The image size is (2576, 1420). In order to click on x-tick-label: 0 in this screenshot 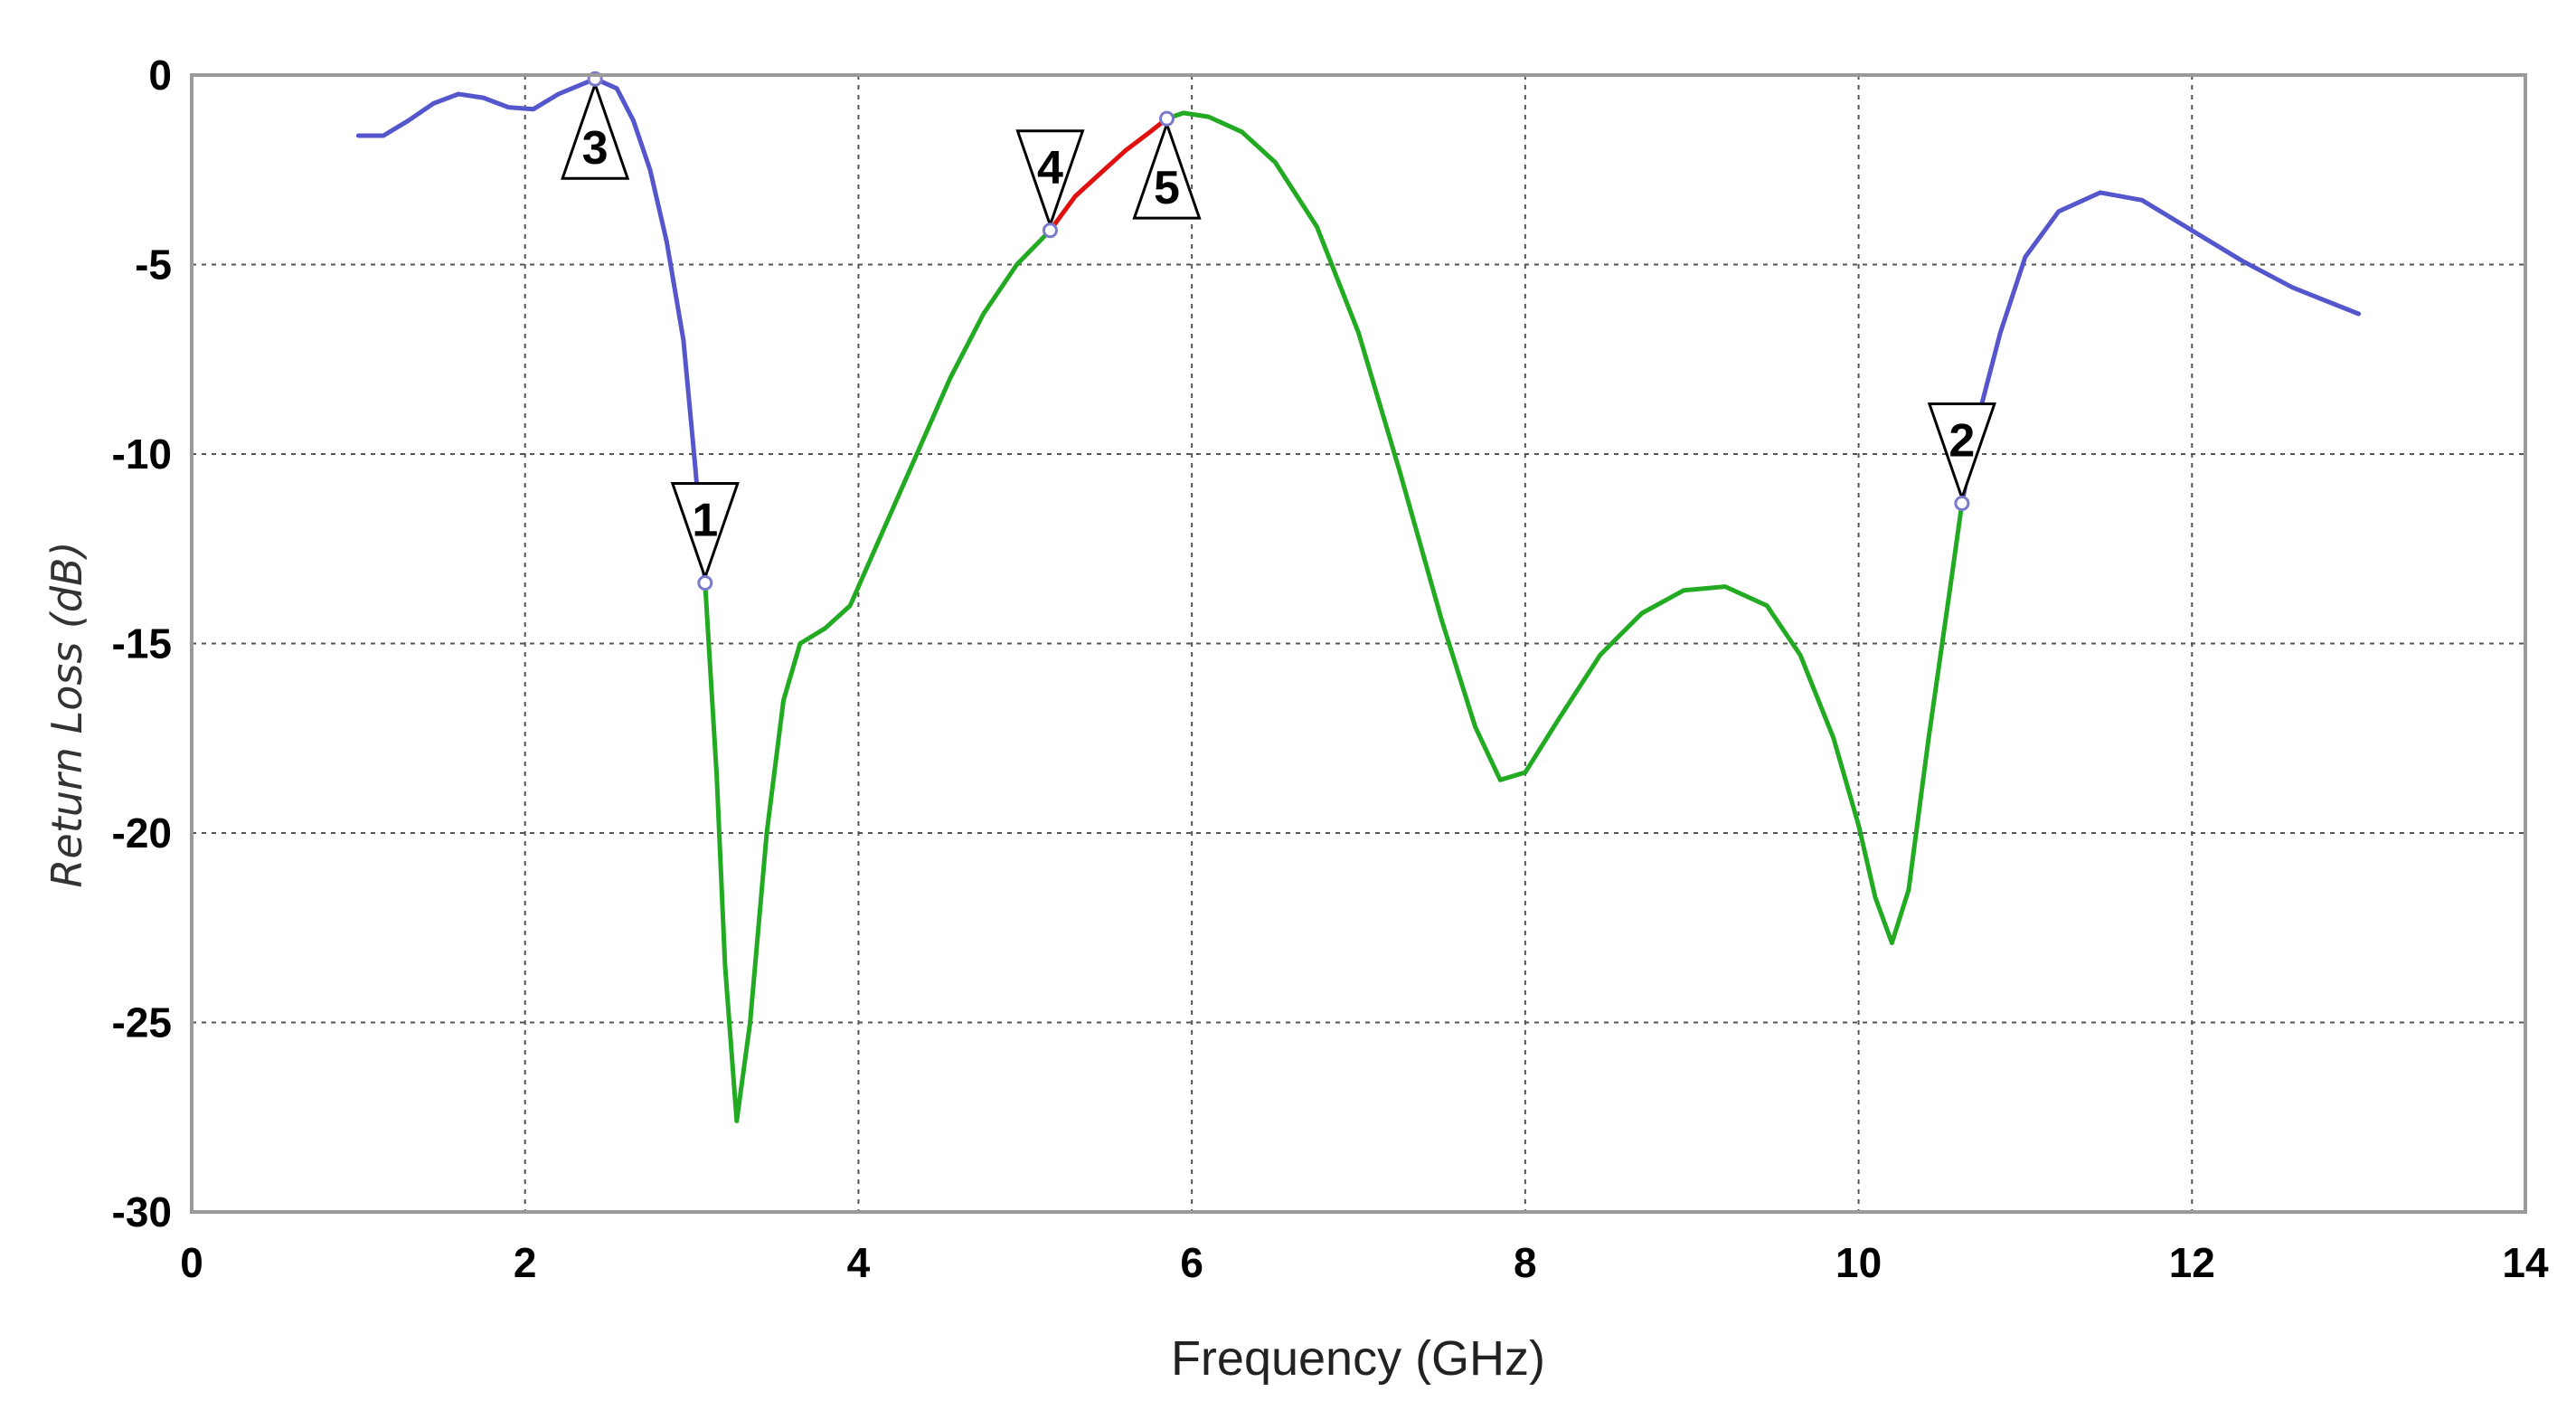, I will do `click(191, 1263)`.